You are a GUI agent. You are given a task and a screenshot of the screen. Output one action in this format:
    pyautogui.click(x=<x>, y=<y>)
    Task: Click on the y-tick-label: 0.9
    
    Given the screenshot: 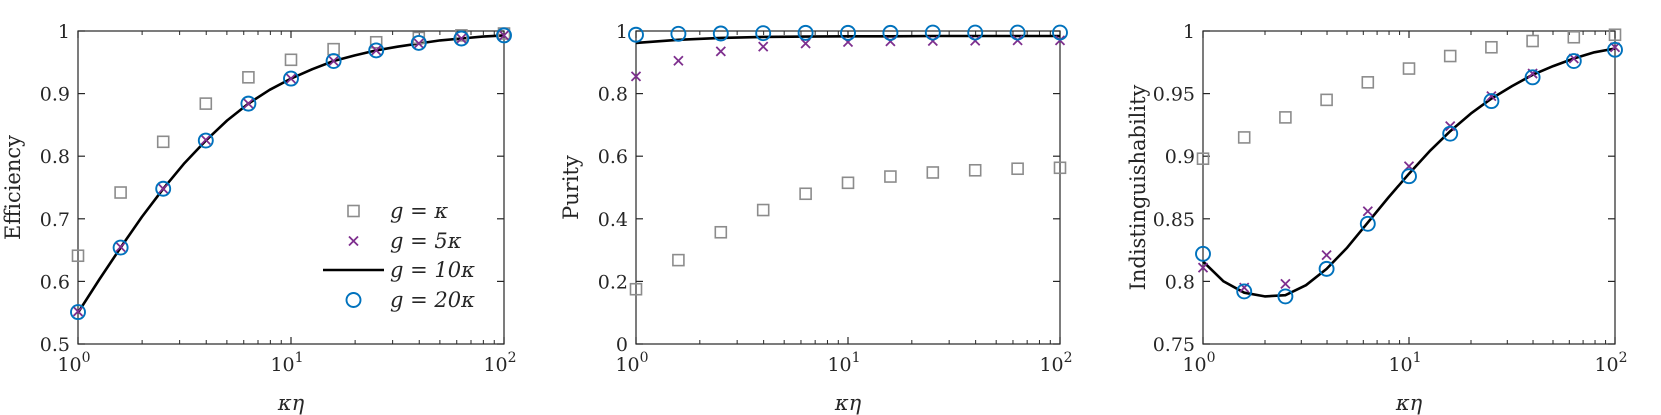 What is the action you would take?
    pyautogui.click(x=55, y=95)
    